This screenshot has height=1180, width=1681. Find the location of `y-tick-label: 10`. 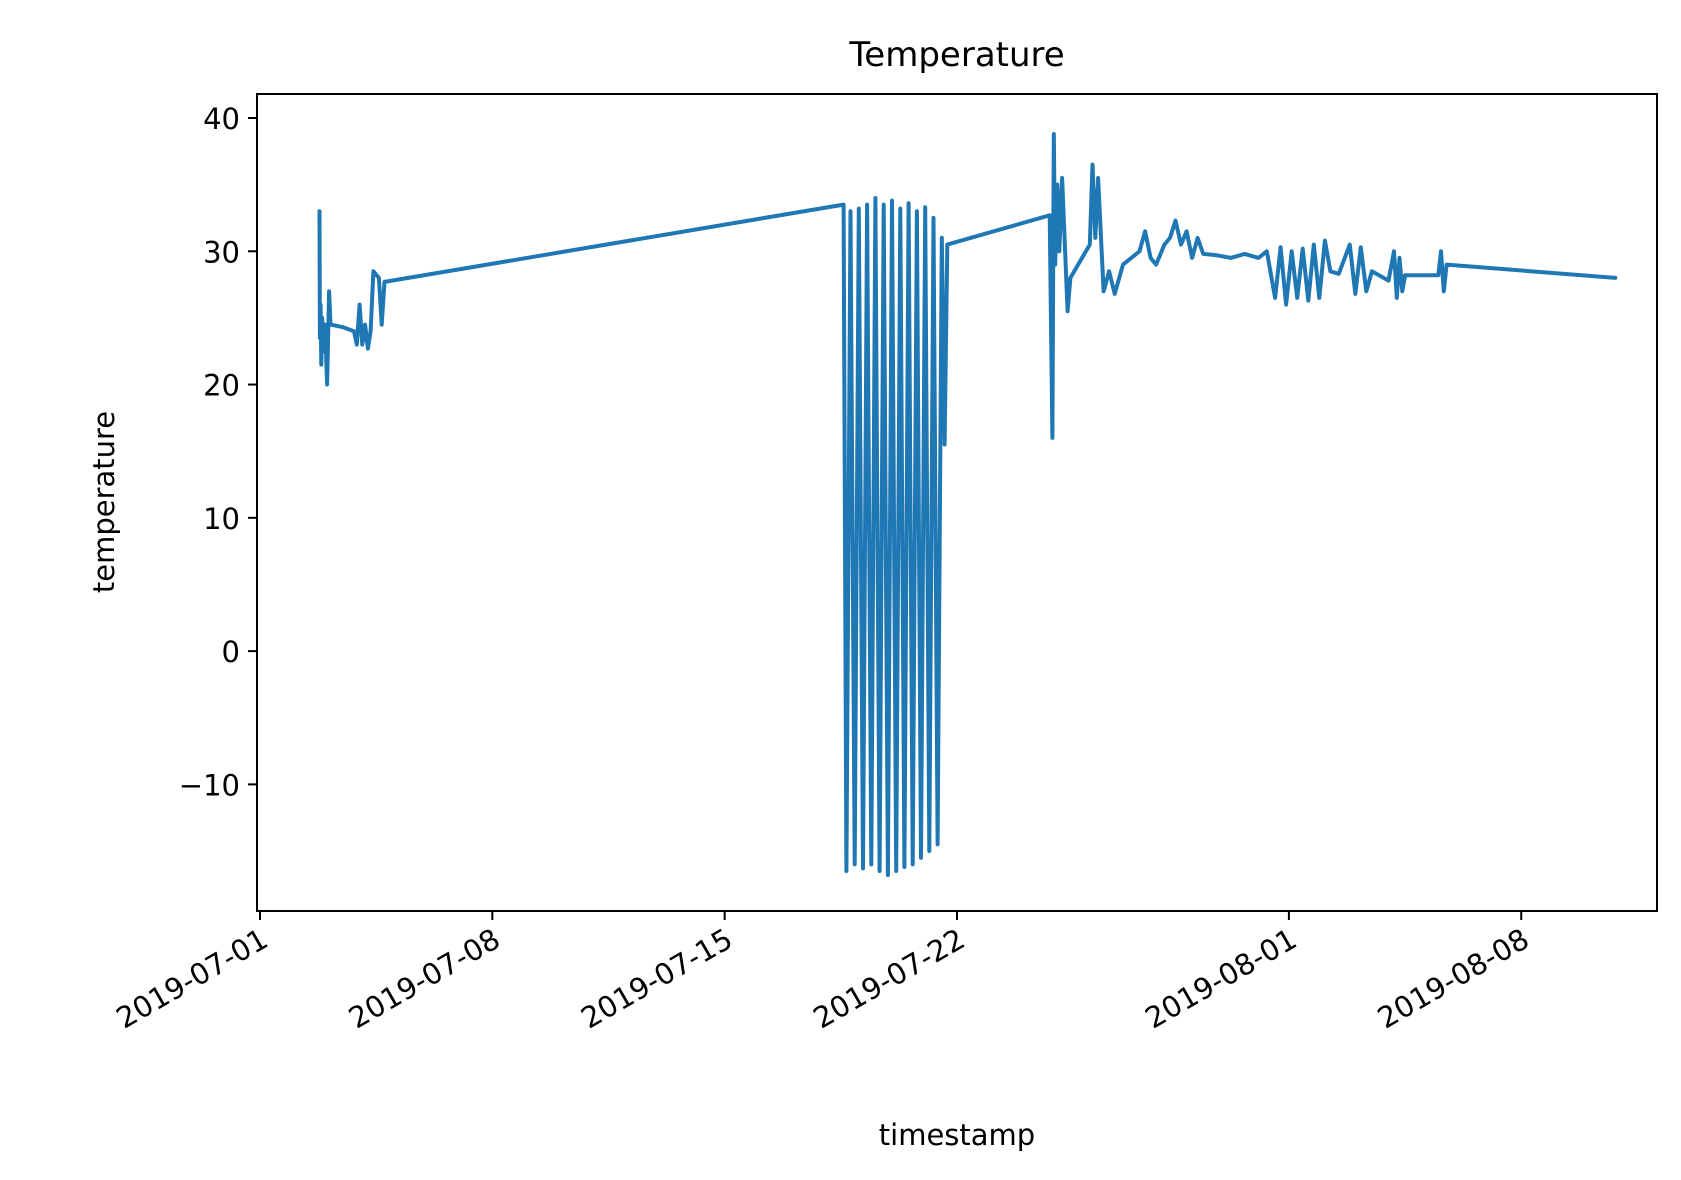

y-tick-label: 10 is located at coordinates (221, 519).